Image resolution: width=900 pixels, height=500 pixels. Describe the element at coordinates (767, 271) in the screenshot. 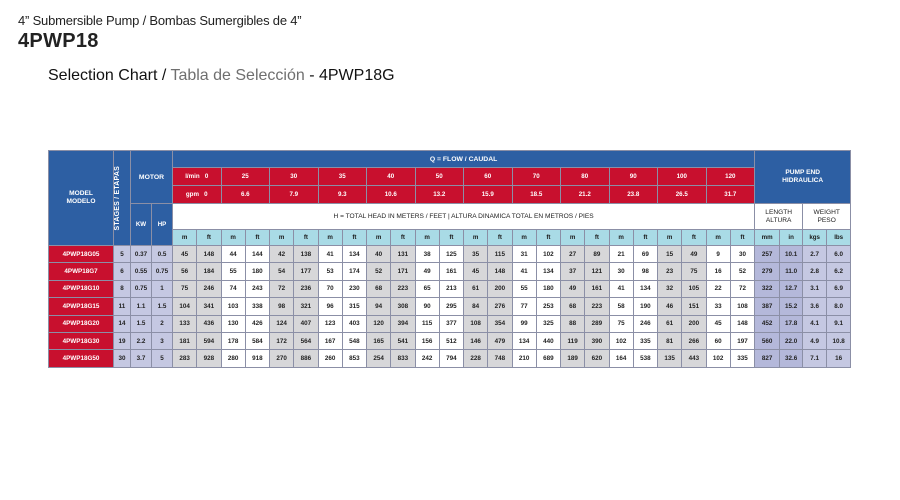

I see `length-mm-cell: 279` at that location.